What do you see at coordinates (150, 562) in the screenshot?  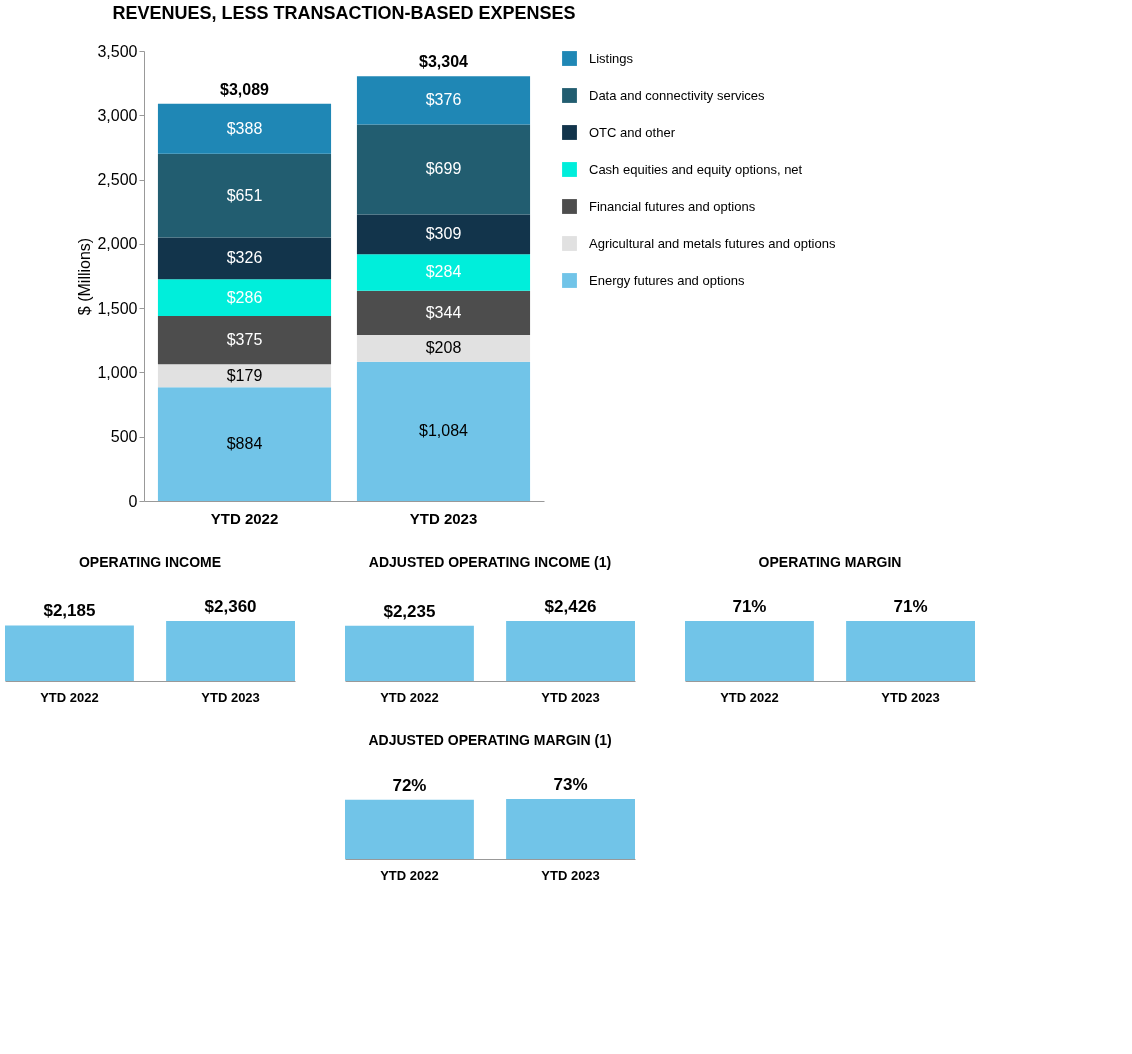 I see `chart-title: OPERATING INCOME` at bounding box center [150, 562].